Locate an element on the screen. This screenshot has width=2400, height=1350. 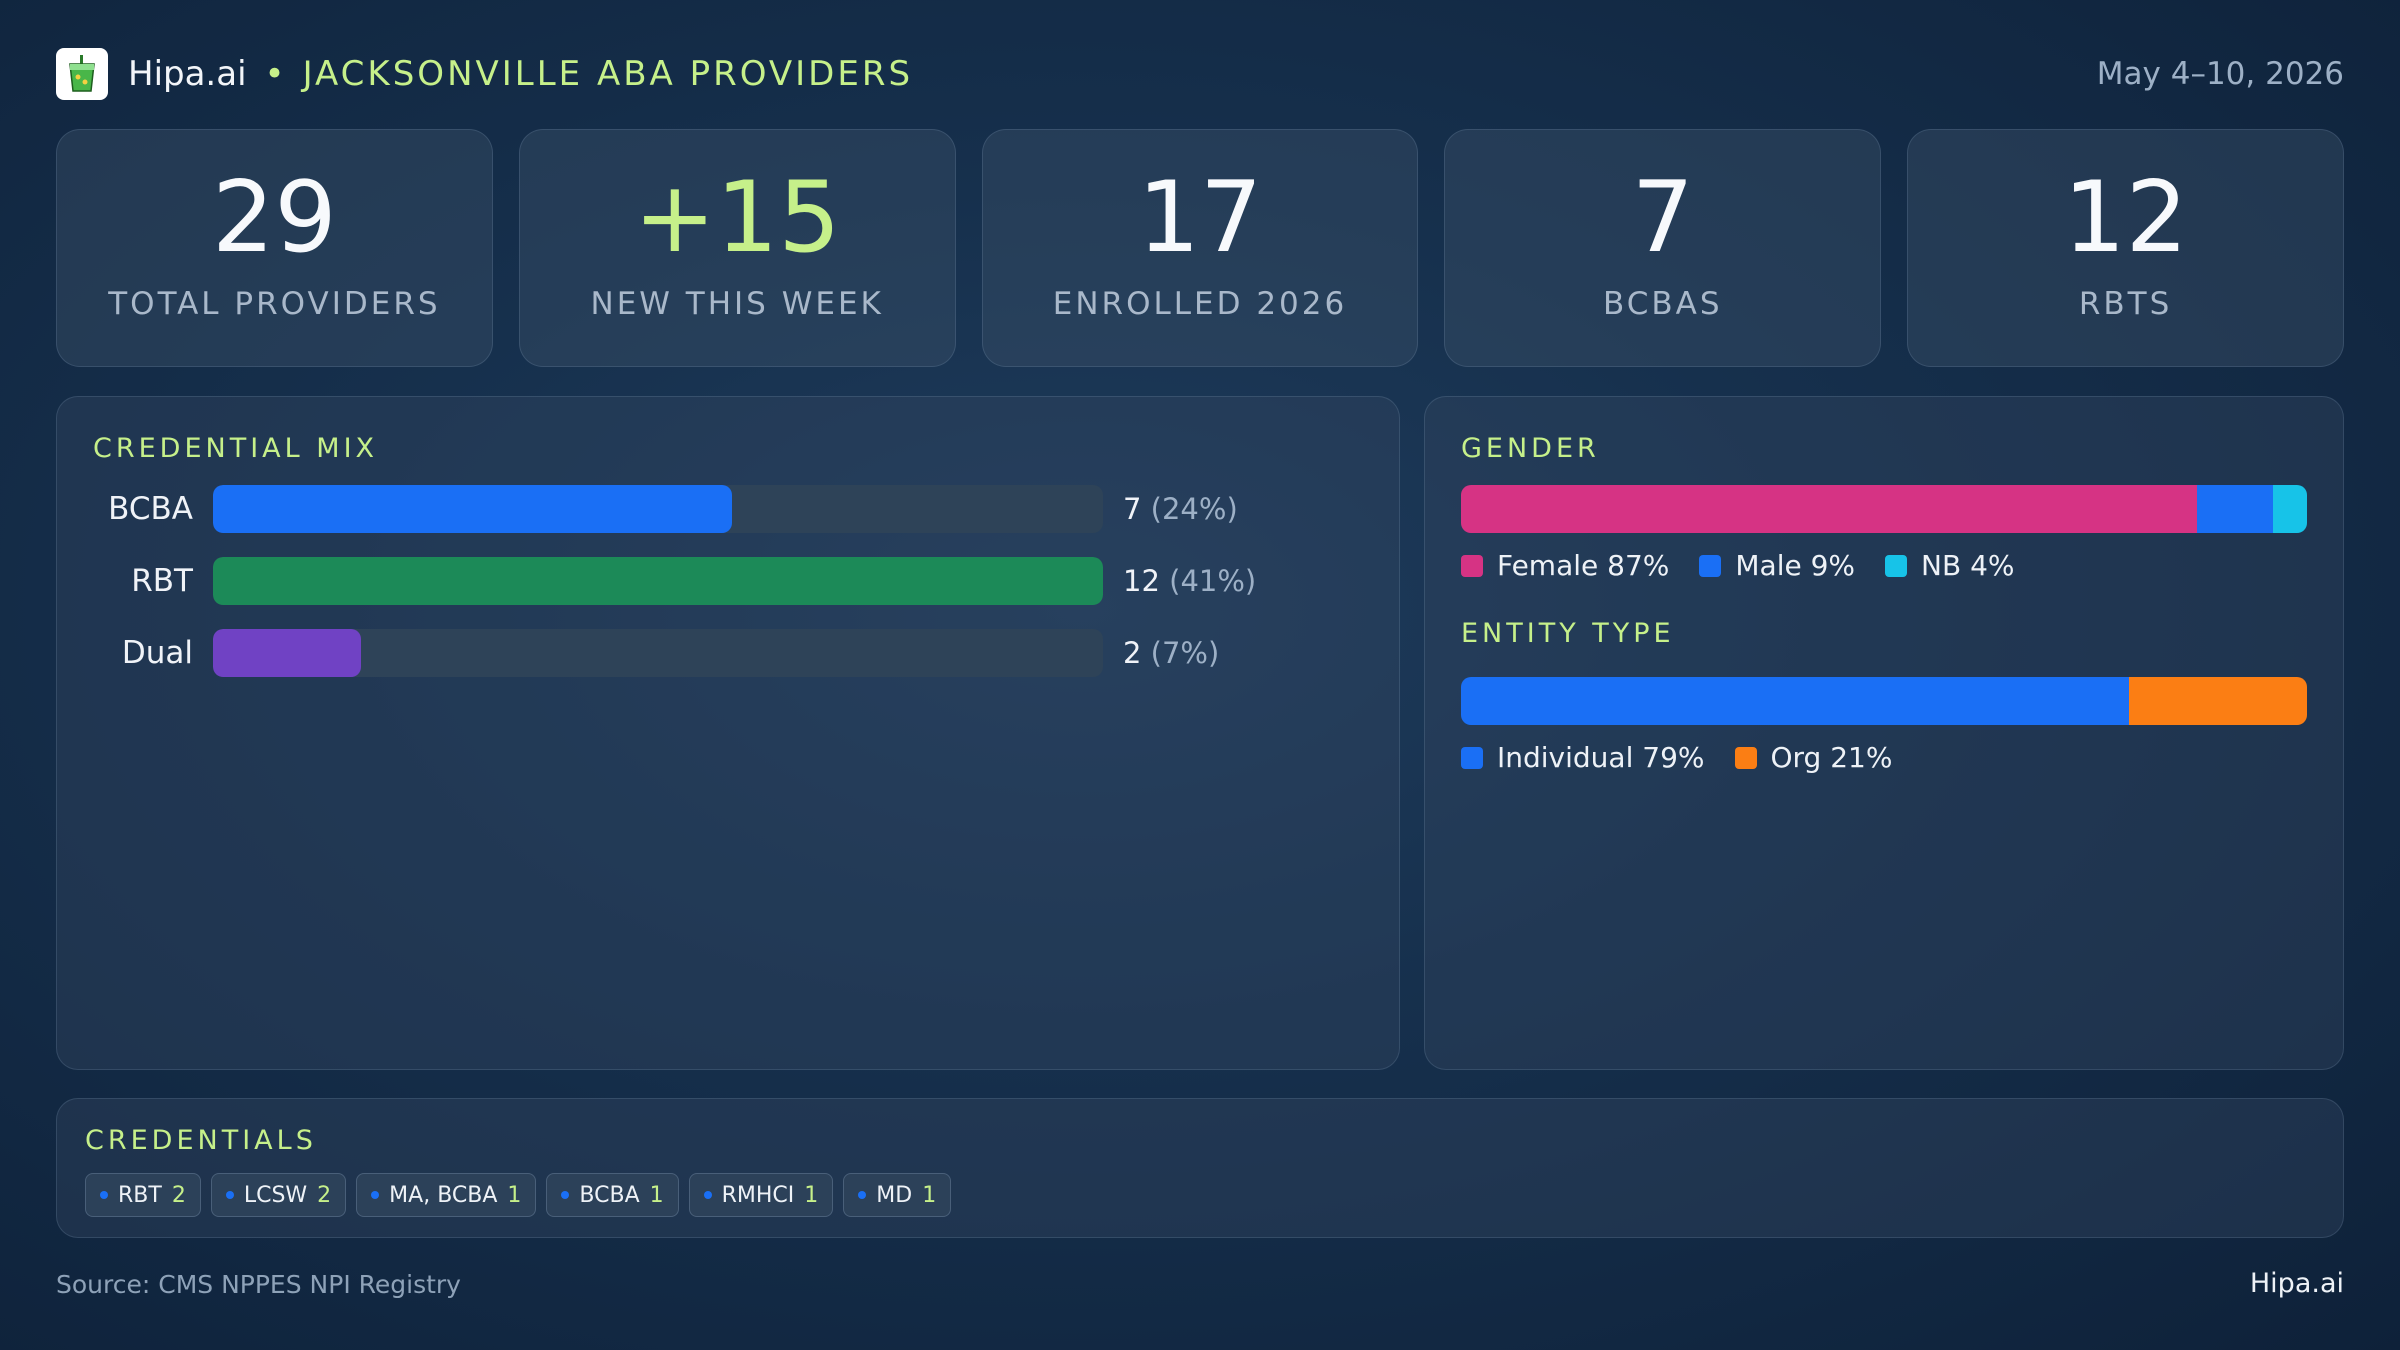
bar-value: 12 (41%) is located at coordinates (1189, 581).